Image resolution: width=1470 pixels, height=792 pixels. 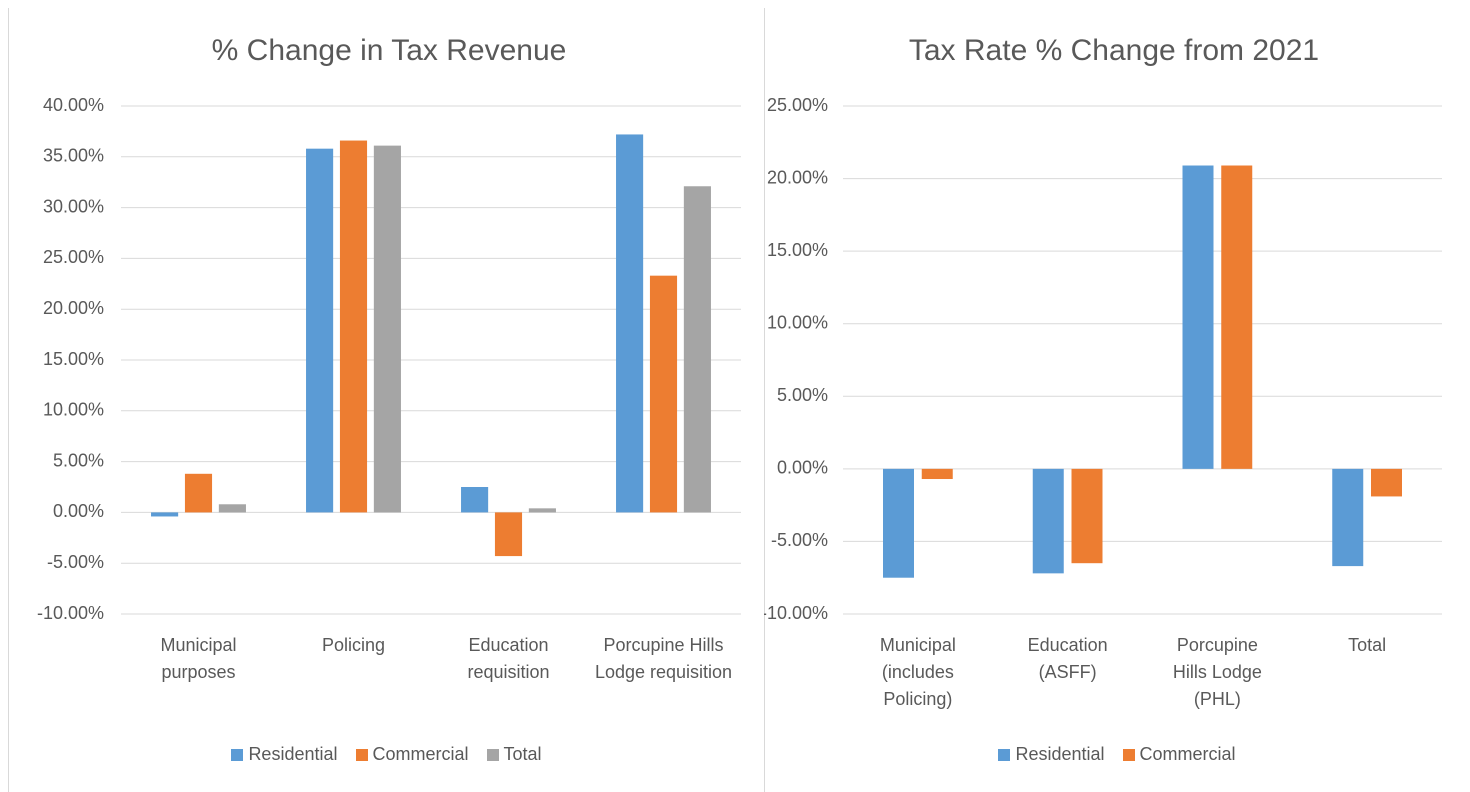 What do you see at coordinates (1367, 645) in the screenshot?
I see `x-tick-label: Total` at bounding box center [1367, 645].